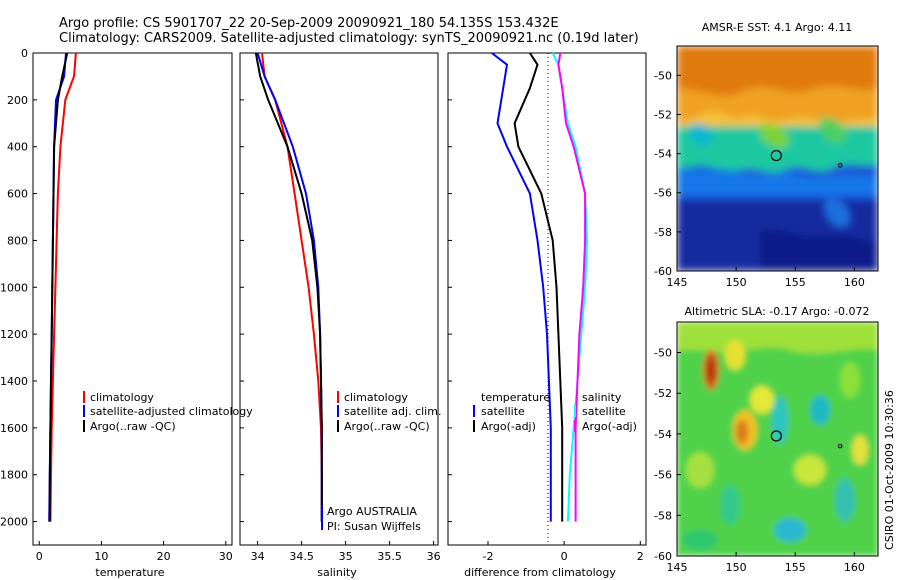  What do you see at coordinates (806, 158) in the screenshot?
I see `sst-markers` at bounding box center [806, 158].